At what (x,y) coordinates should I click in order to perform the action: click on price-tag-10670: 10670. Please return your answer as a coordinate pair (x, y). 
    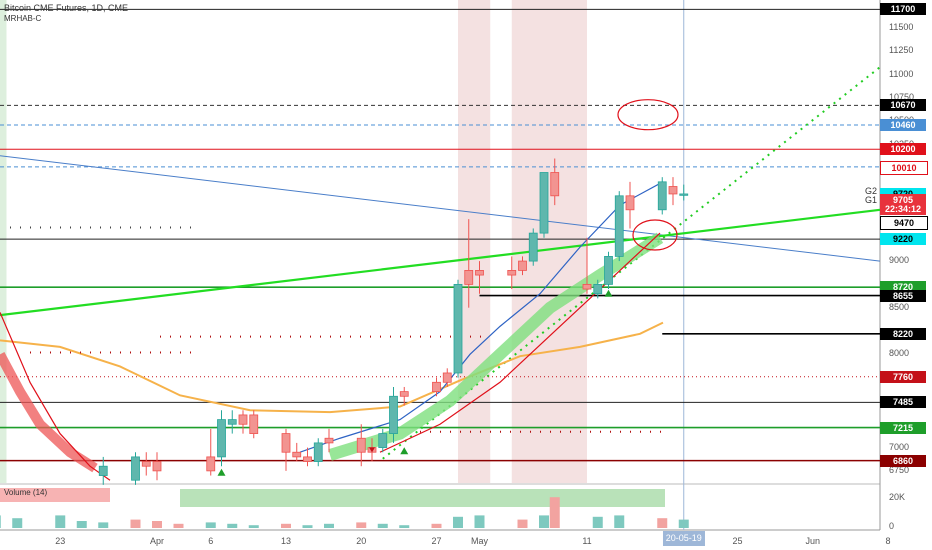
    Looking at the image, I should click on (903, 105).